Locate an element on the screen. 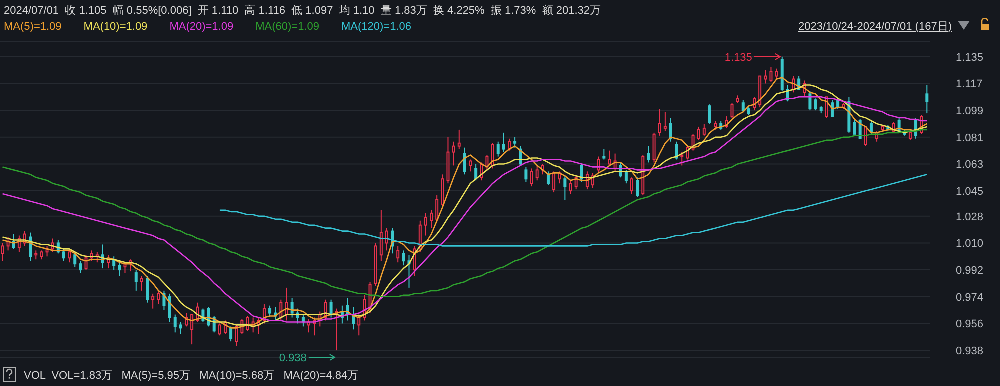  x-axis-title: VOL VOL=1.83万 MA(5)=5.95万 MA(10)=5.68万 MA(20)=4.84万 is located at coordinates (191, 376).